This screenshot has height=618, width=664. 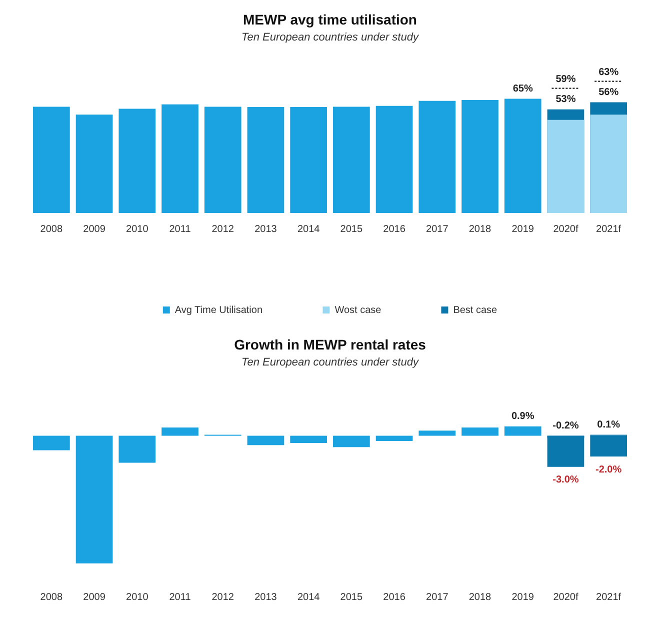 What do you see at coordinates (566, 80) in the screenshot?
I see `data-label: 59%` at bounding box center [566, 80].